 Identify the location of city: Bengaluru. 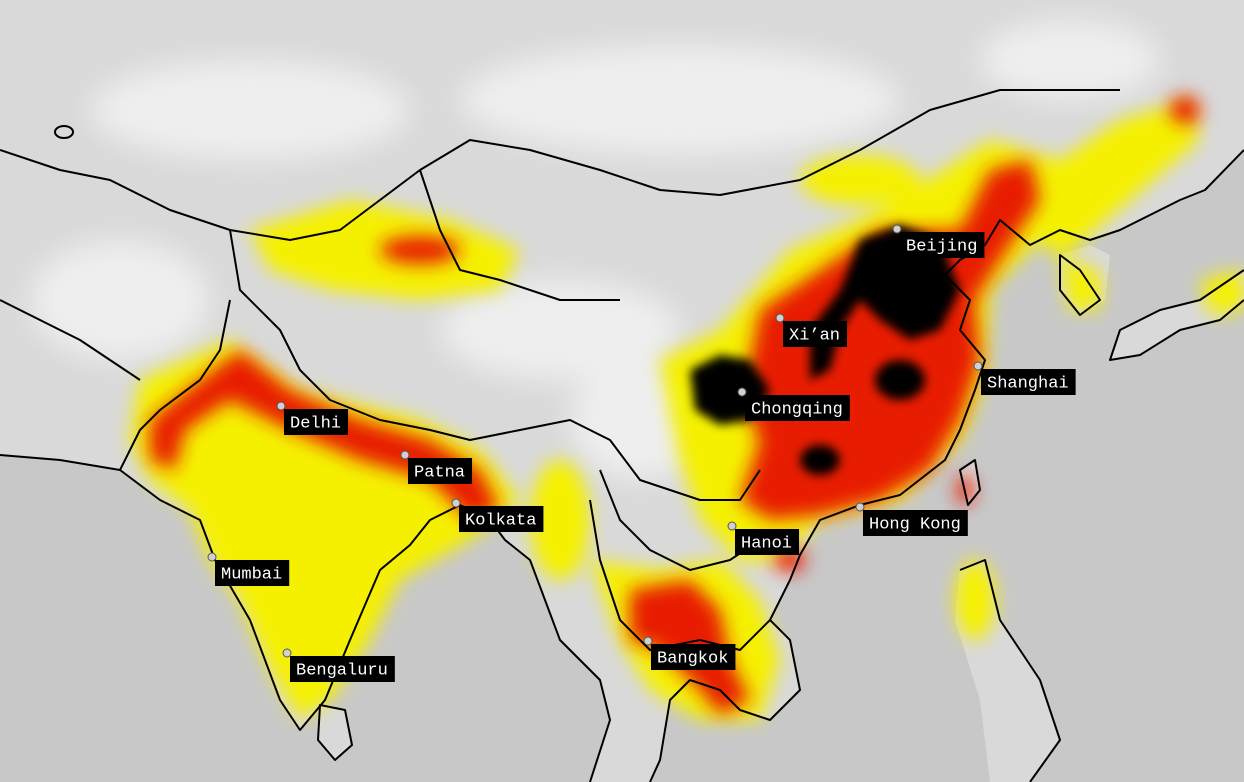
(338, 665).